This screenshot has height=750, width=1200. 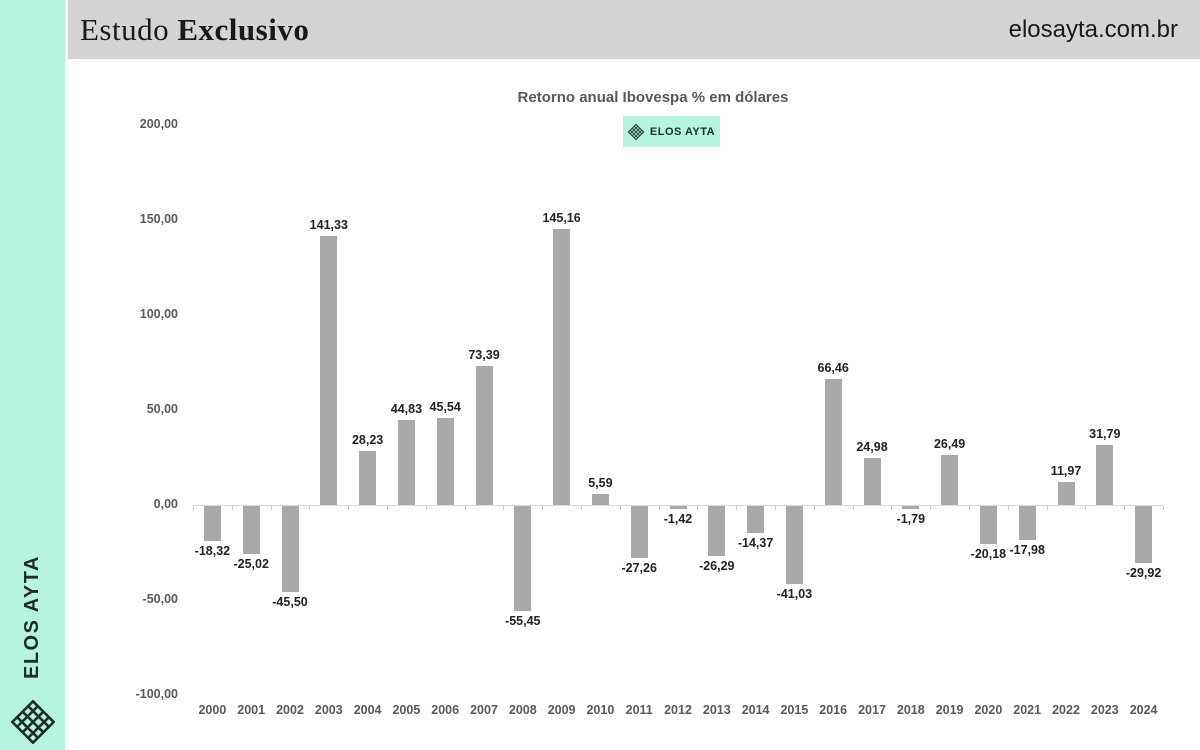 I want to click on bar-value-label: 45,54, so click(x=445, y=407).